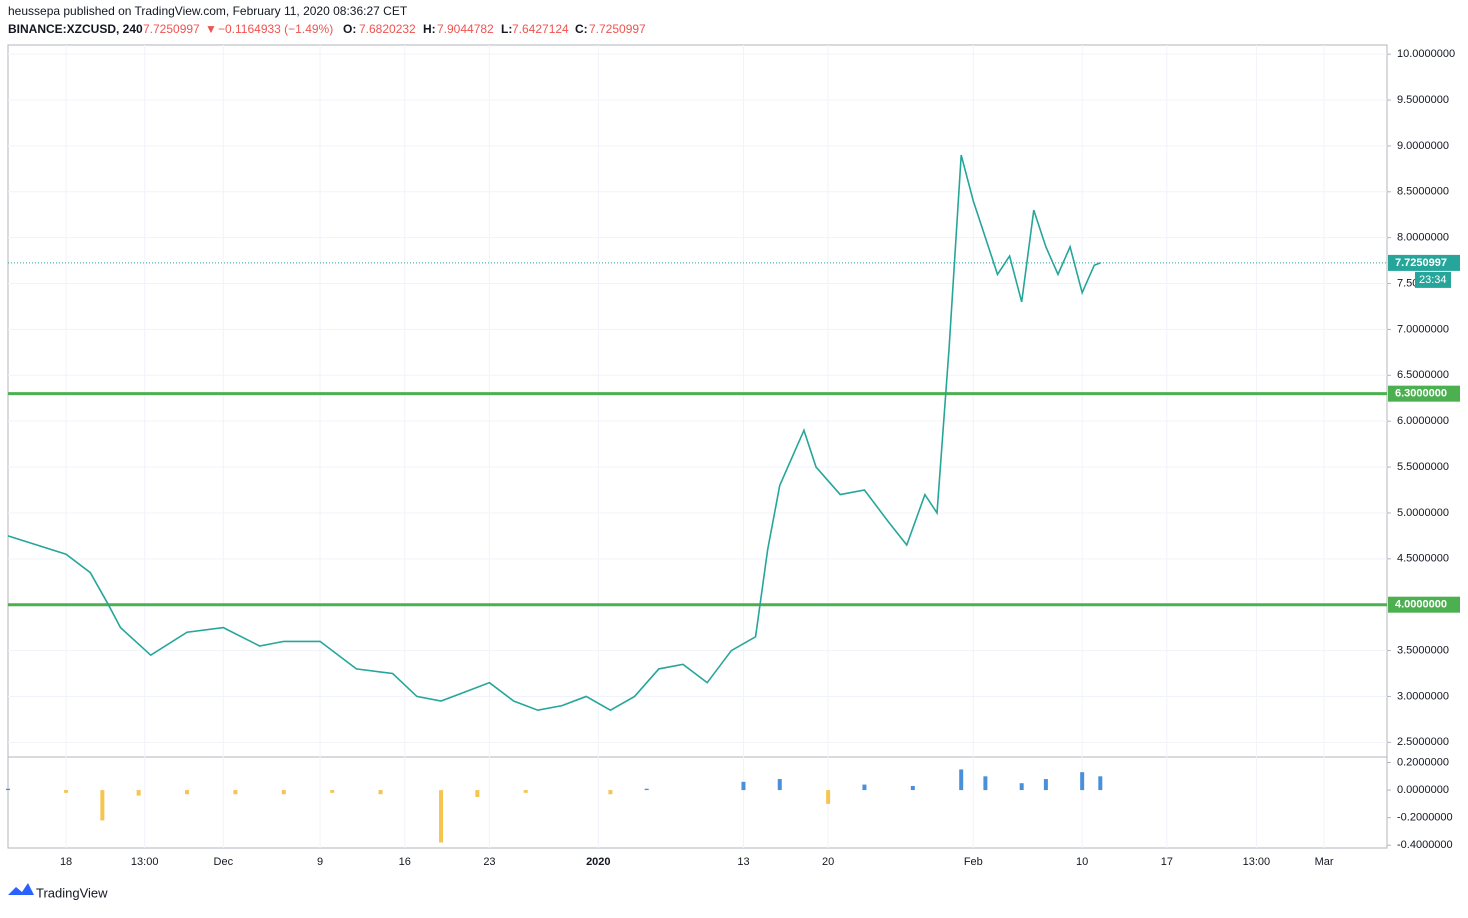 The height and width of the screenshot is (918, 1468). I want to click on y-tick-label: 6.0000000, so click(1423, 421).